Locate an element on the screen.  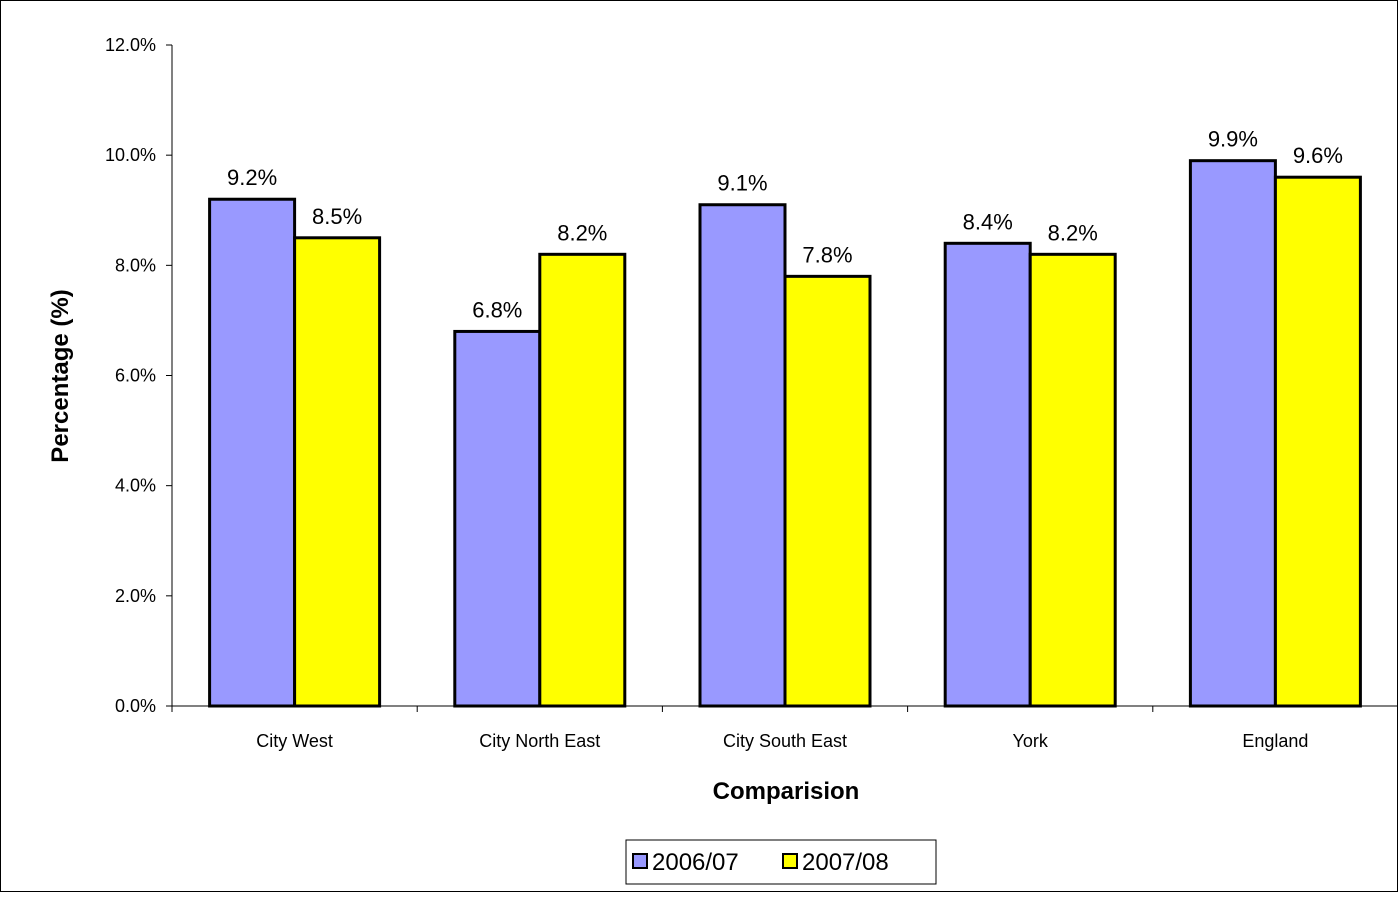
y-tick-label: 6.0% is located at coordinates (135, 376).